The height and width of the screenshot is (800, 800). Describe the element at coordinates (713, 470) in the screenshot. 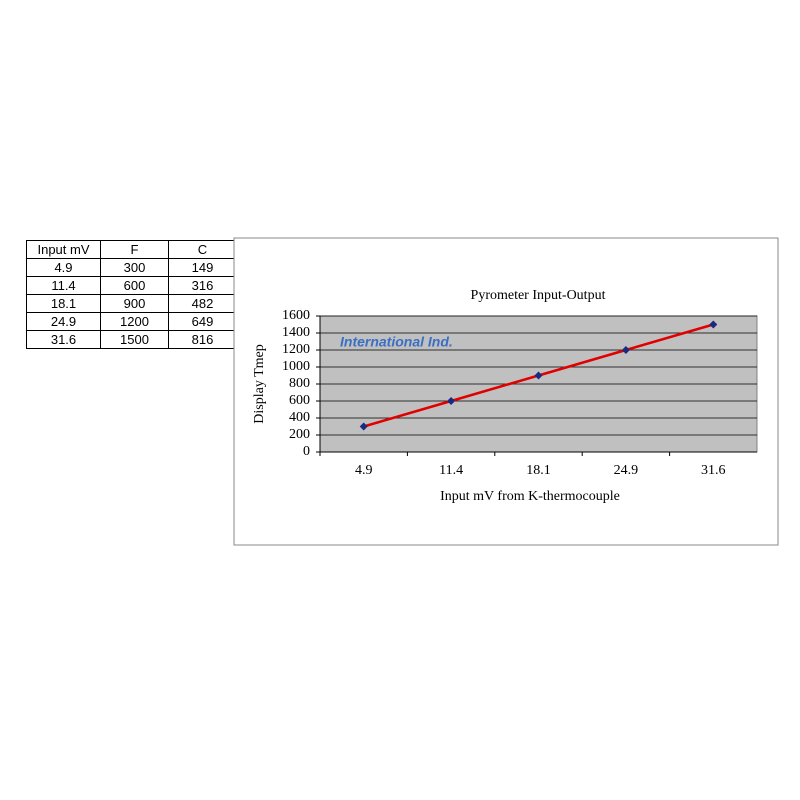

I see `x-tick-label: 31.6` at that location.